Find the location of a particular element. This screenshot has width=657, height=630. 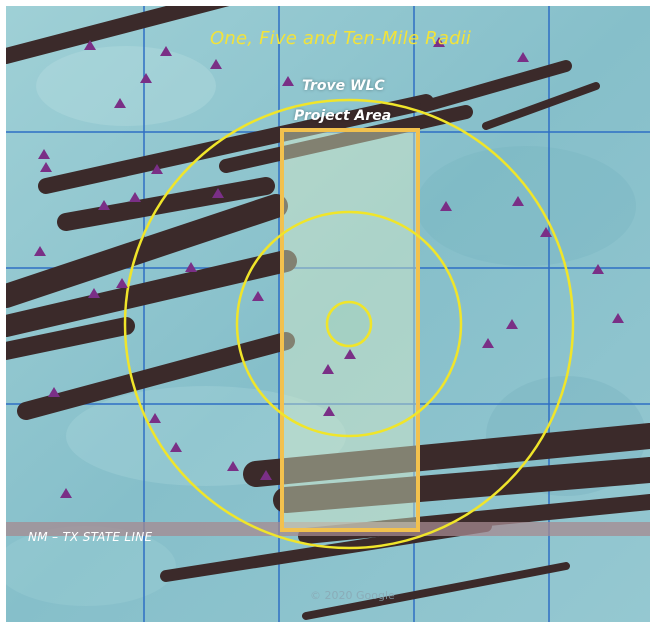

five-mile-ring is located at coordinates (349, 324).